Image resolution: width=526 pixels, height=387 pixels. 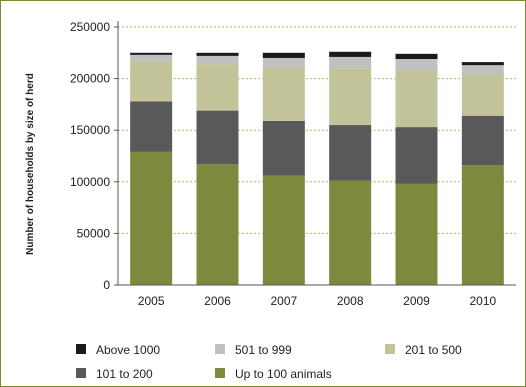 What do you see at coordinates (283, 301) in the screenshot?
I see `x-tick-label: 2007` at bounding box center [283, 301].